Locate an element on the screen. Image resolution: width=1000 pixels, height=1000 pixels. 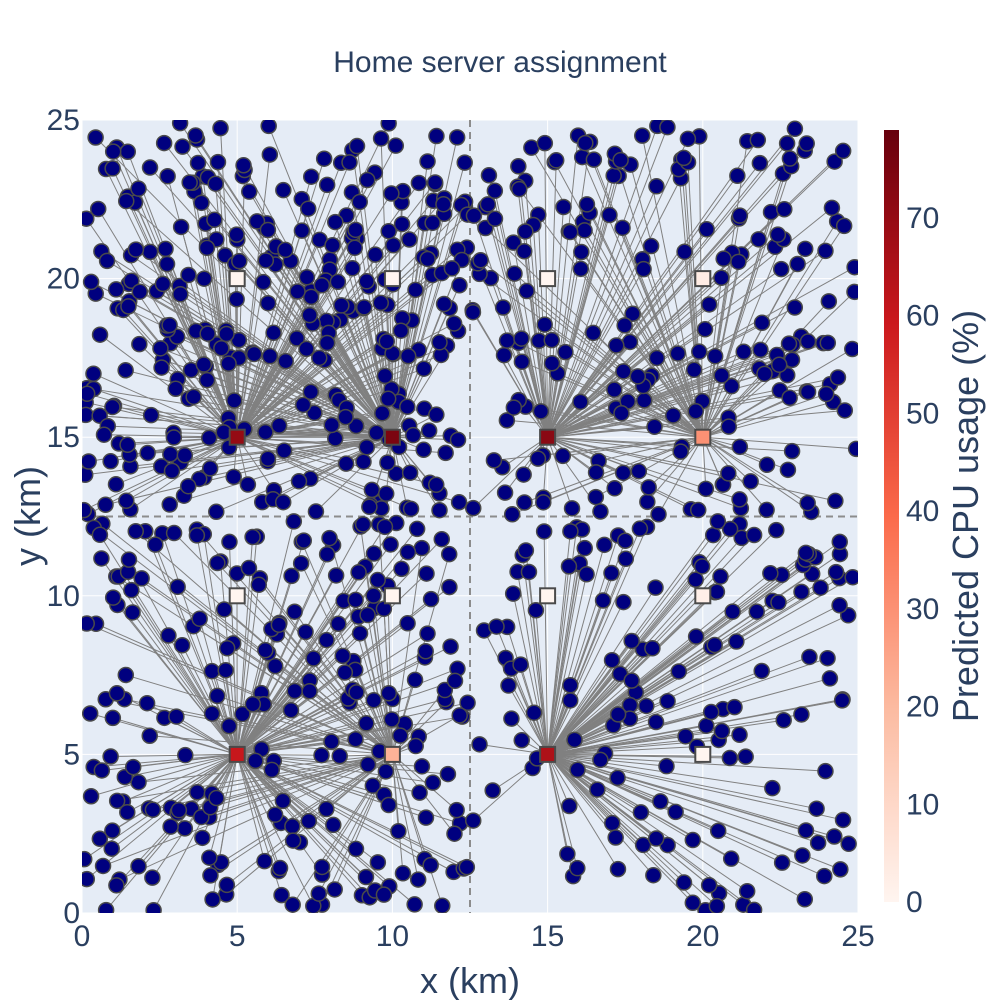
colorbar-ticks: 0 10 20 30 40 50 60 70 is located at coordinates (922, 560).